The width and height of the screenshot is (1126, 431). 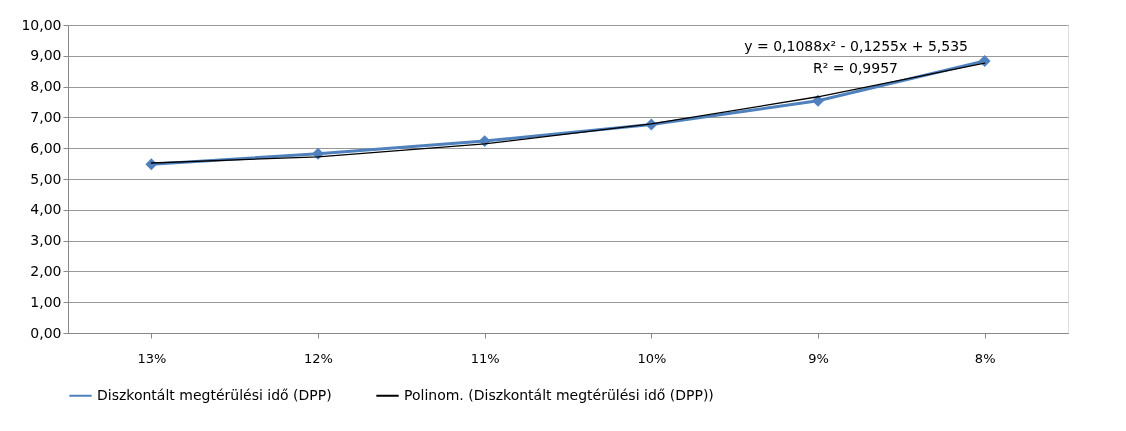 I want to click on x-tick-label: 8%, so click(x=985, y=358).